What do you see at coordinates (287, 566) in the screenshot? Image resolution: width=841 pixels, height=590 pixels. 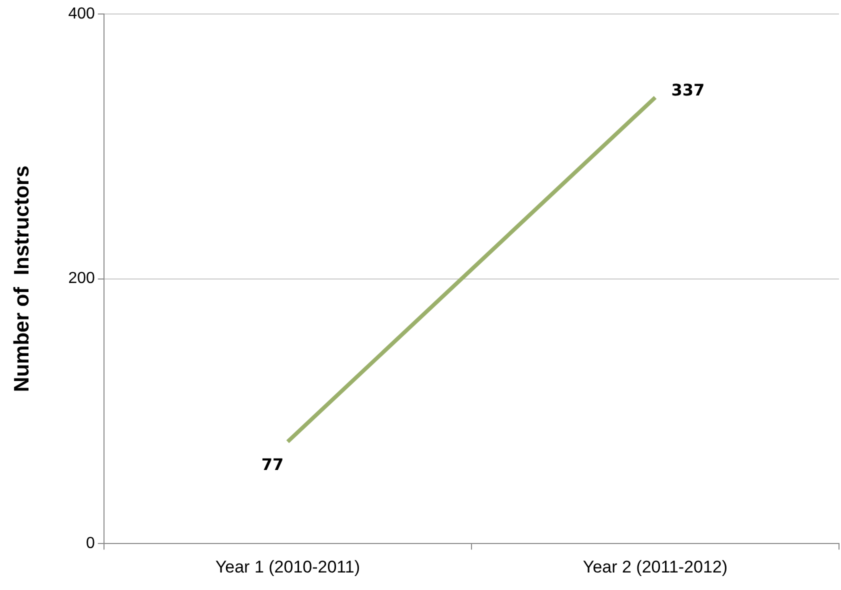 I see `x-tick-label: Year 1 (2010-2011)` at bounding box center [287, 566].